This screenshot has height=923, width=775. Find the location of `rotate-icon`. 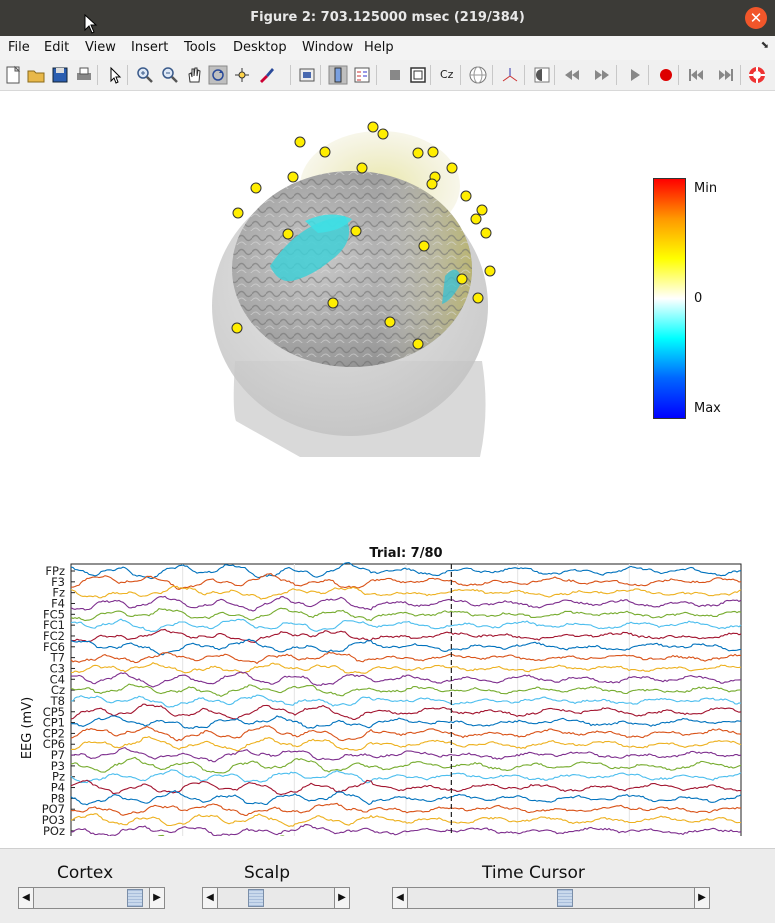

rotate-icon is located at coordinates (218, 75).